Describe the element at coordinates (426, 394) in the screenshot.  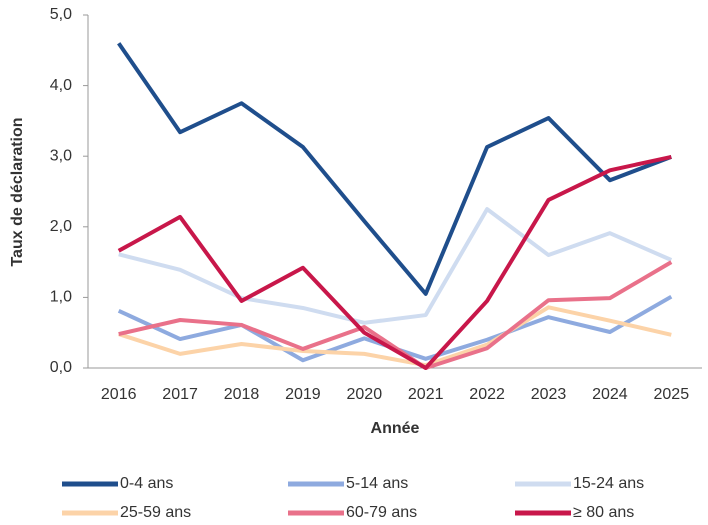
I see `x-tick-label: 2021` at that location.